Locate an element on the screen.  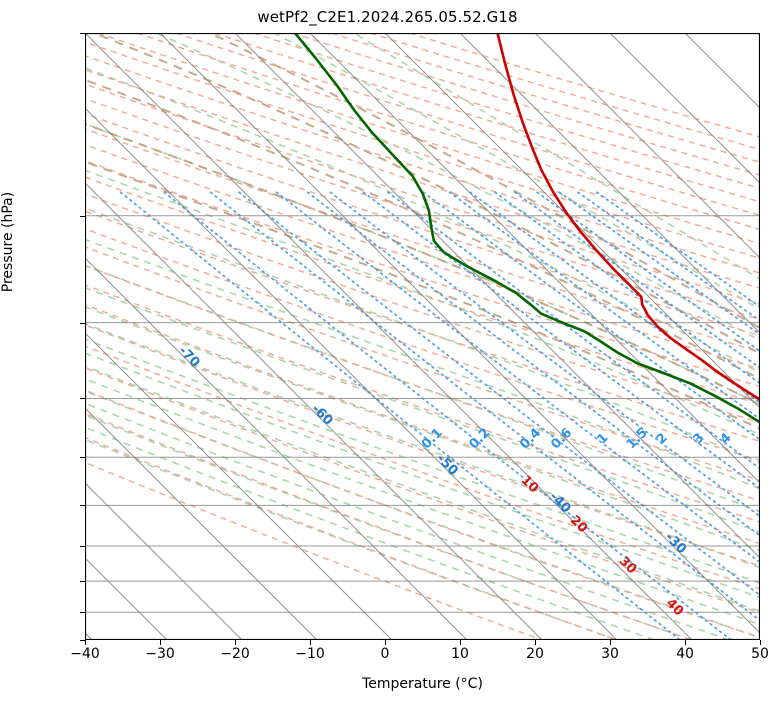
x-axis-label: Temperature (°C) is located at coordinates (422, 684).